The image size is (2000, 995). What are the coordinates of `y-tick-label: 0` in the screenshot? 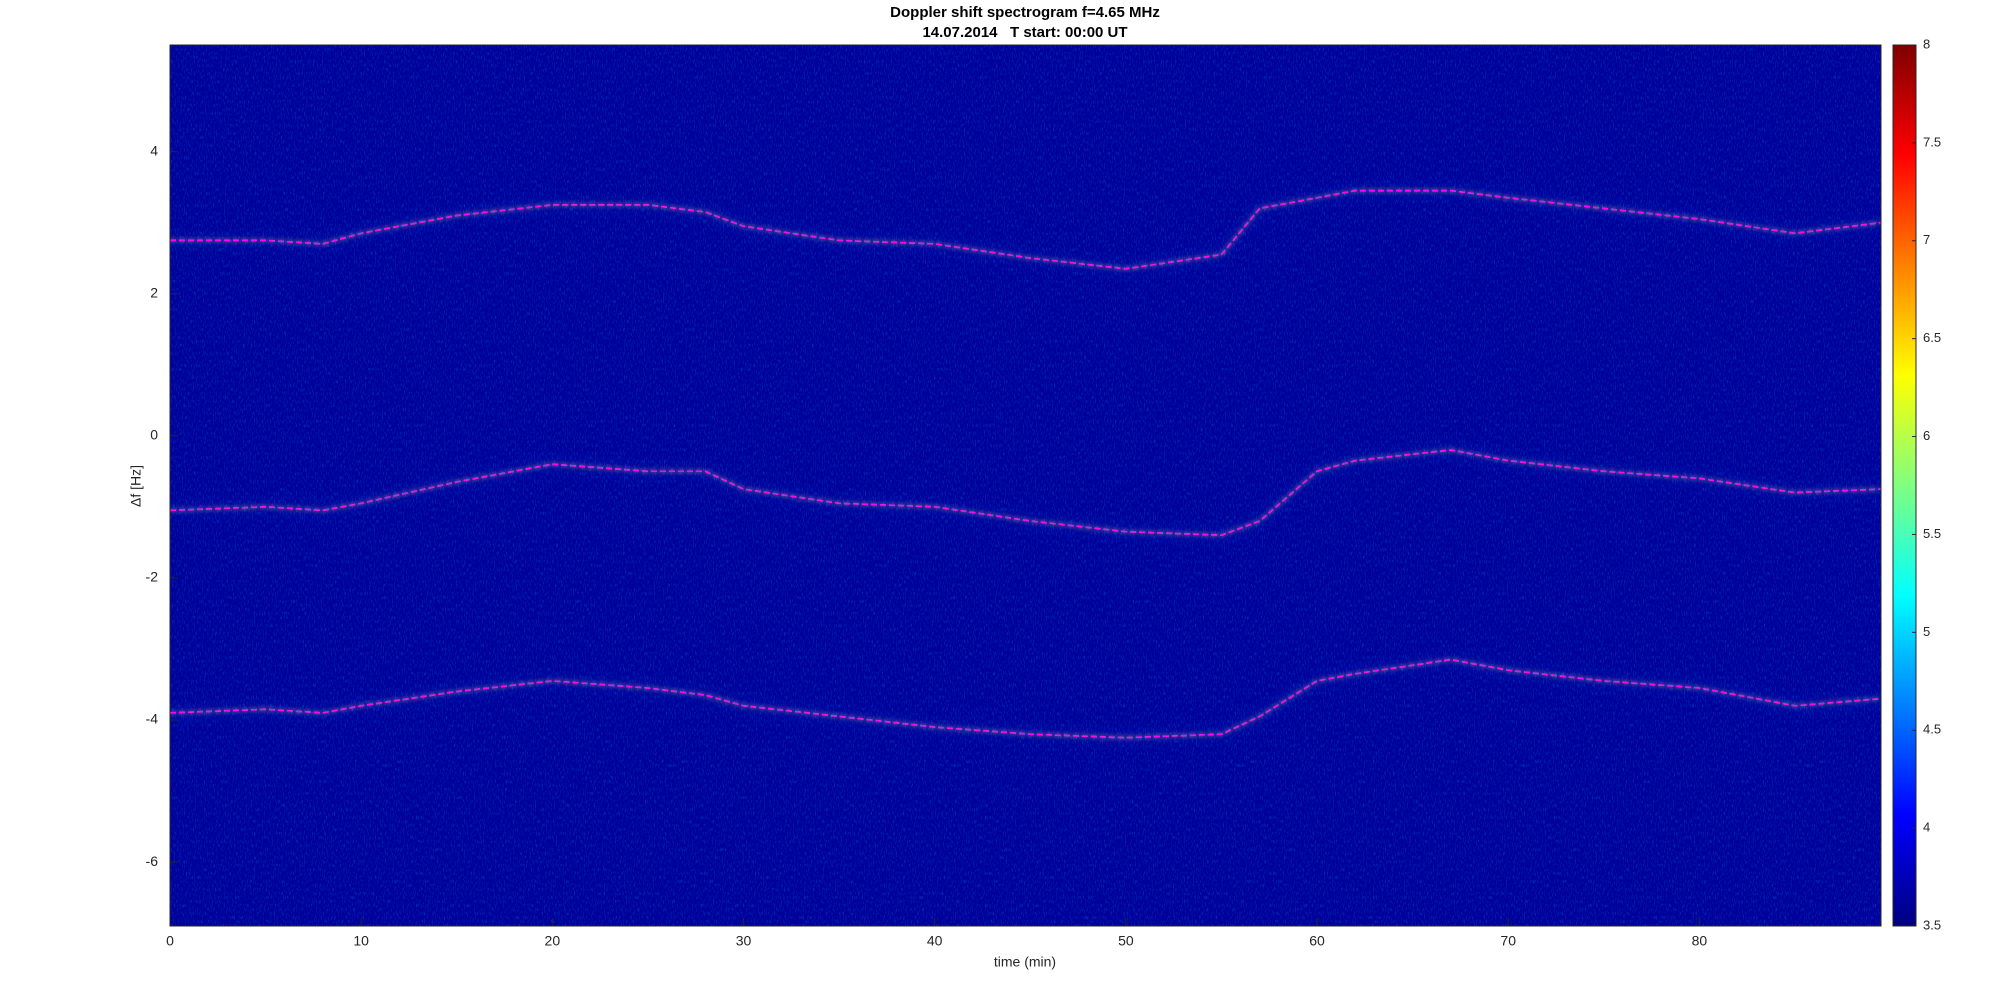 It's located at (154, 434).